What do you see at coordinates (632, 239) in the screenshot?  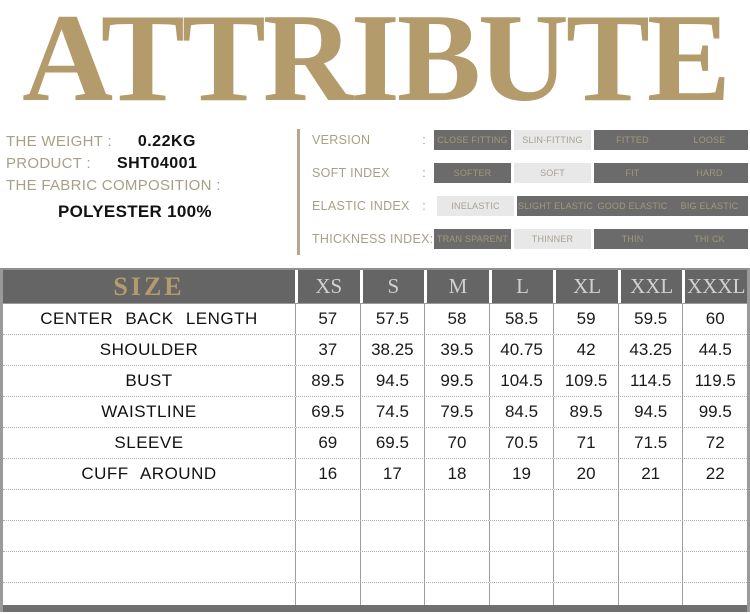 I see `option-chip-thin: THIN` at bounding box center [632, 239].